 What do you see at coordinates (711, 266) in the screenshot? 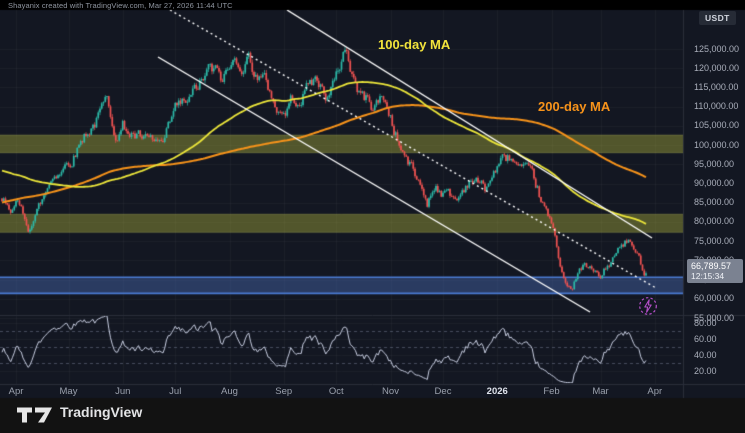
I see `last-price-value: 66,789.57` at bounding box center [711, 266].